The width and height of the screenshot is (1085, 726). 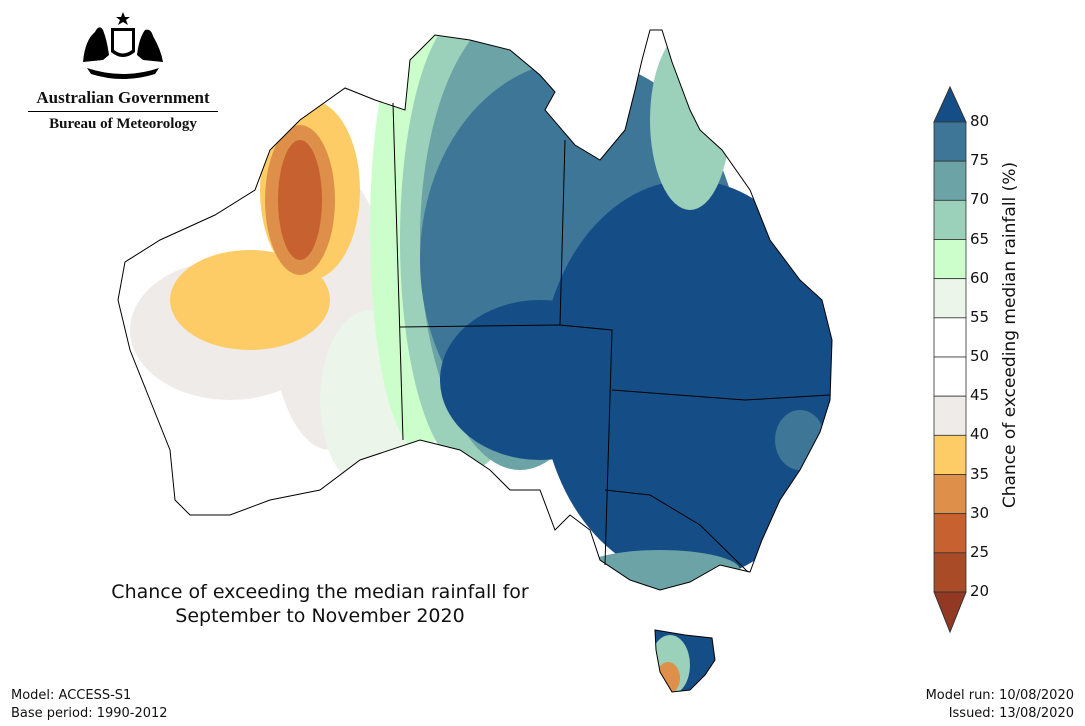 I want to click on run-info: Model run: 10/08/2020 Issued: 13/08/2020, so click(x=1000, y=705).